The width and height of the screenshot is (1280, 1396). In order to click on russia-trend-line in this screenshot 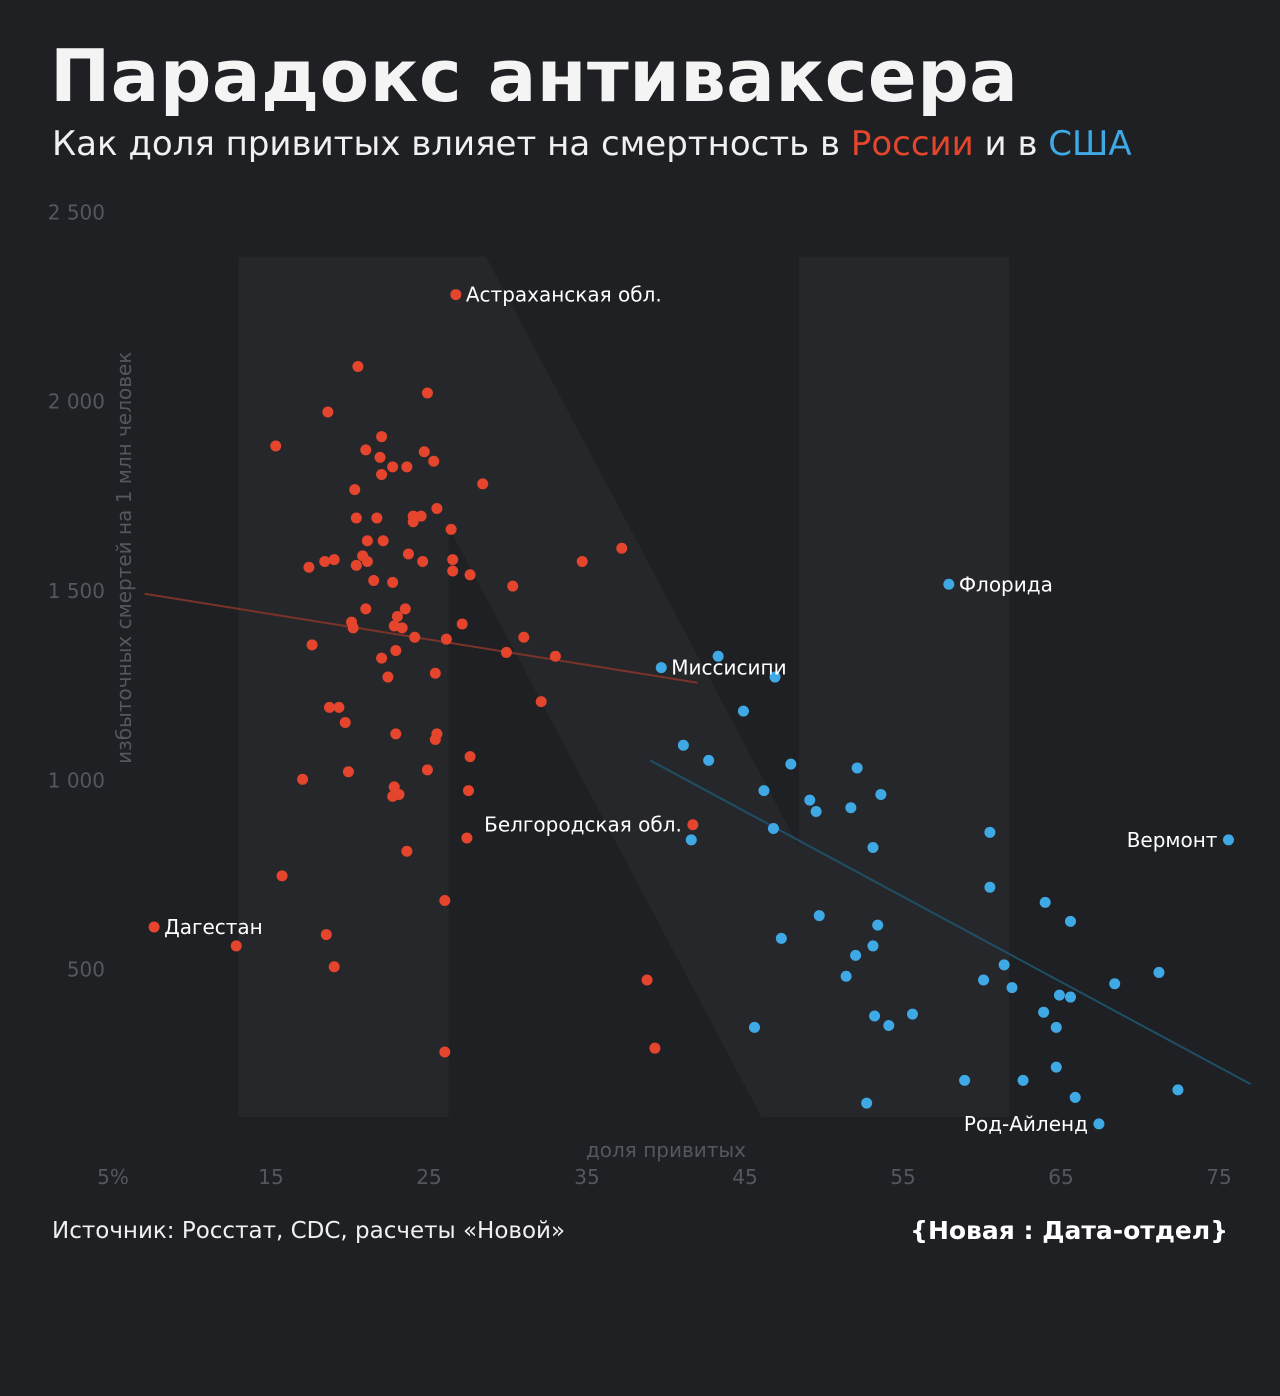, I will do `click(421, 638)`.